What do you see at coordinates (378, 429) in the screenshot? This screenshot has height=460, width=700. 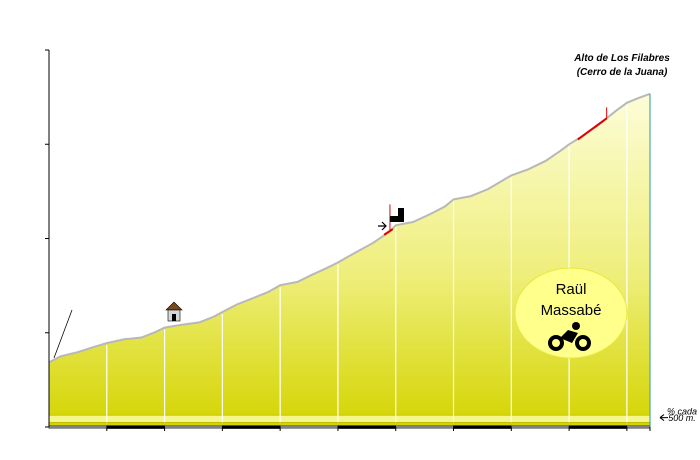 I see `x-axis-ticks` at bounding box center [378, 429].